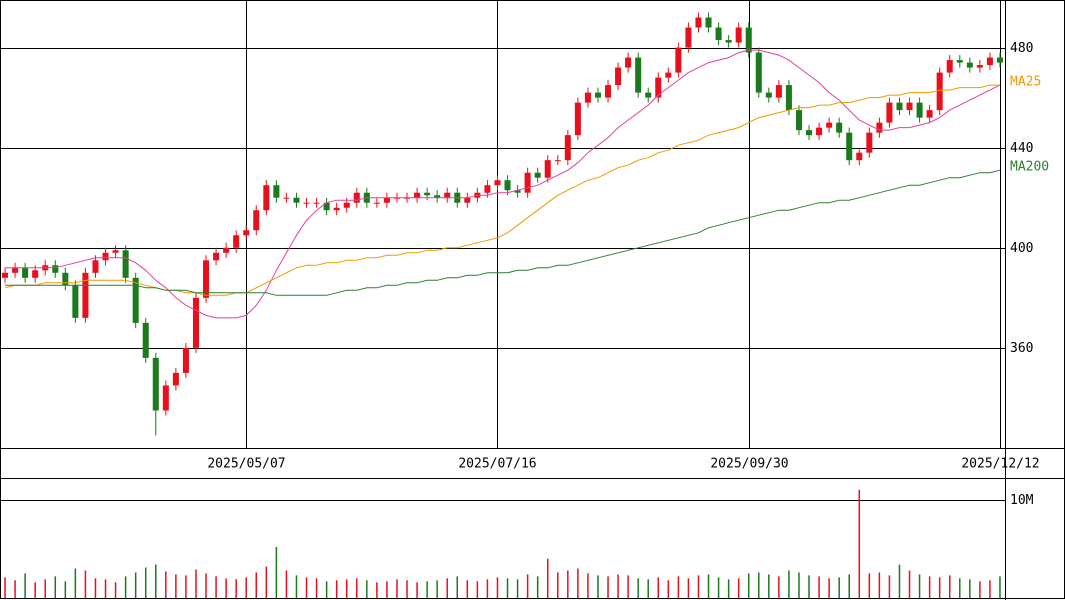 The image size is (1065, 600). What do you see at coordinates (246, 464) in the screenshot?
I see `x-tick-label: 2025/05/07` at bounding box center [246, 464].